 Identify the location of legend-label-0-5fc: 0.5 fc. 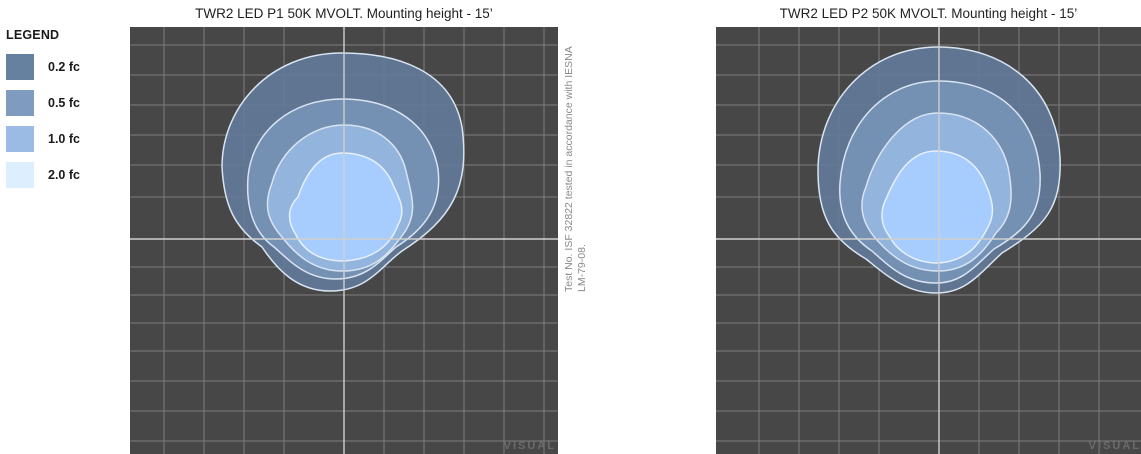
(64, 103).